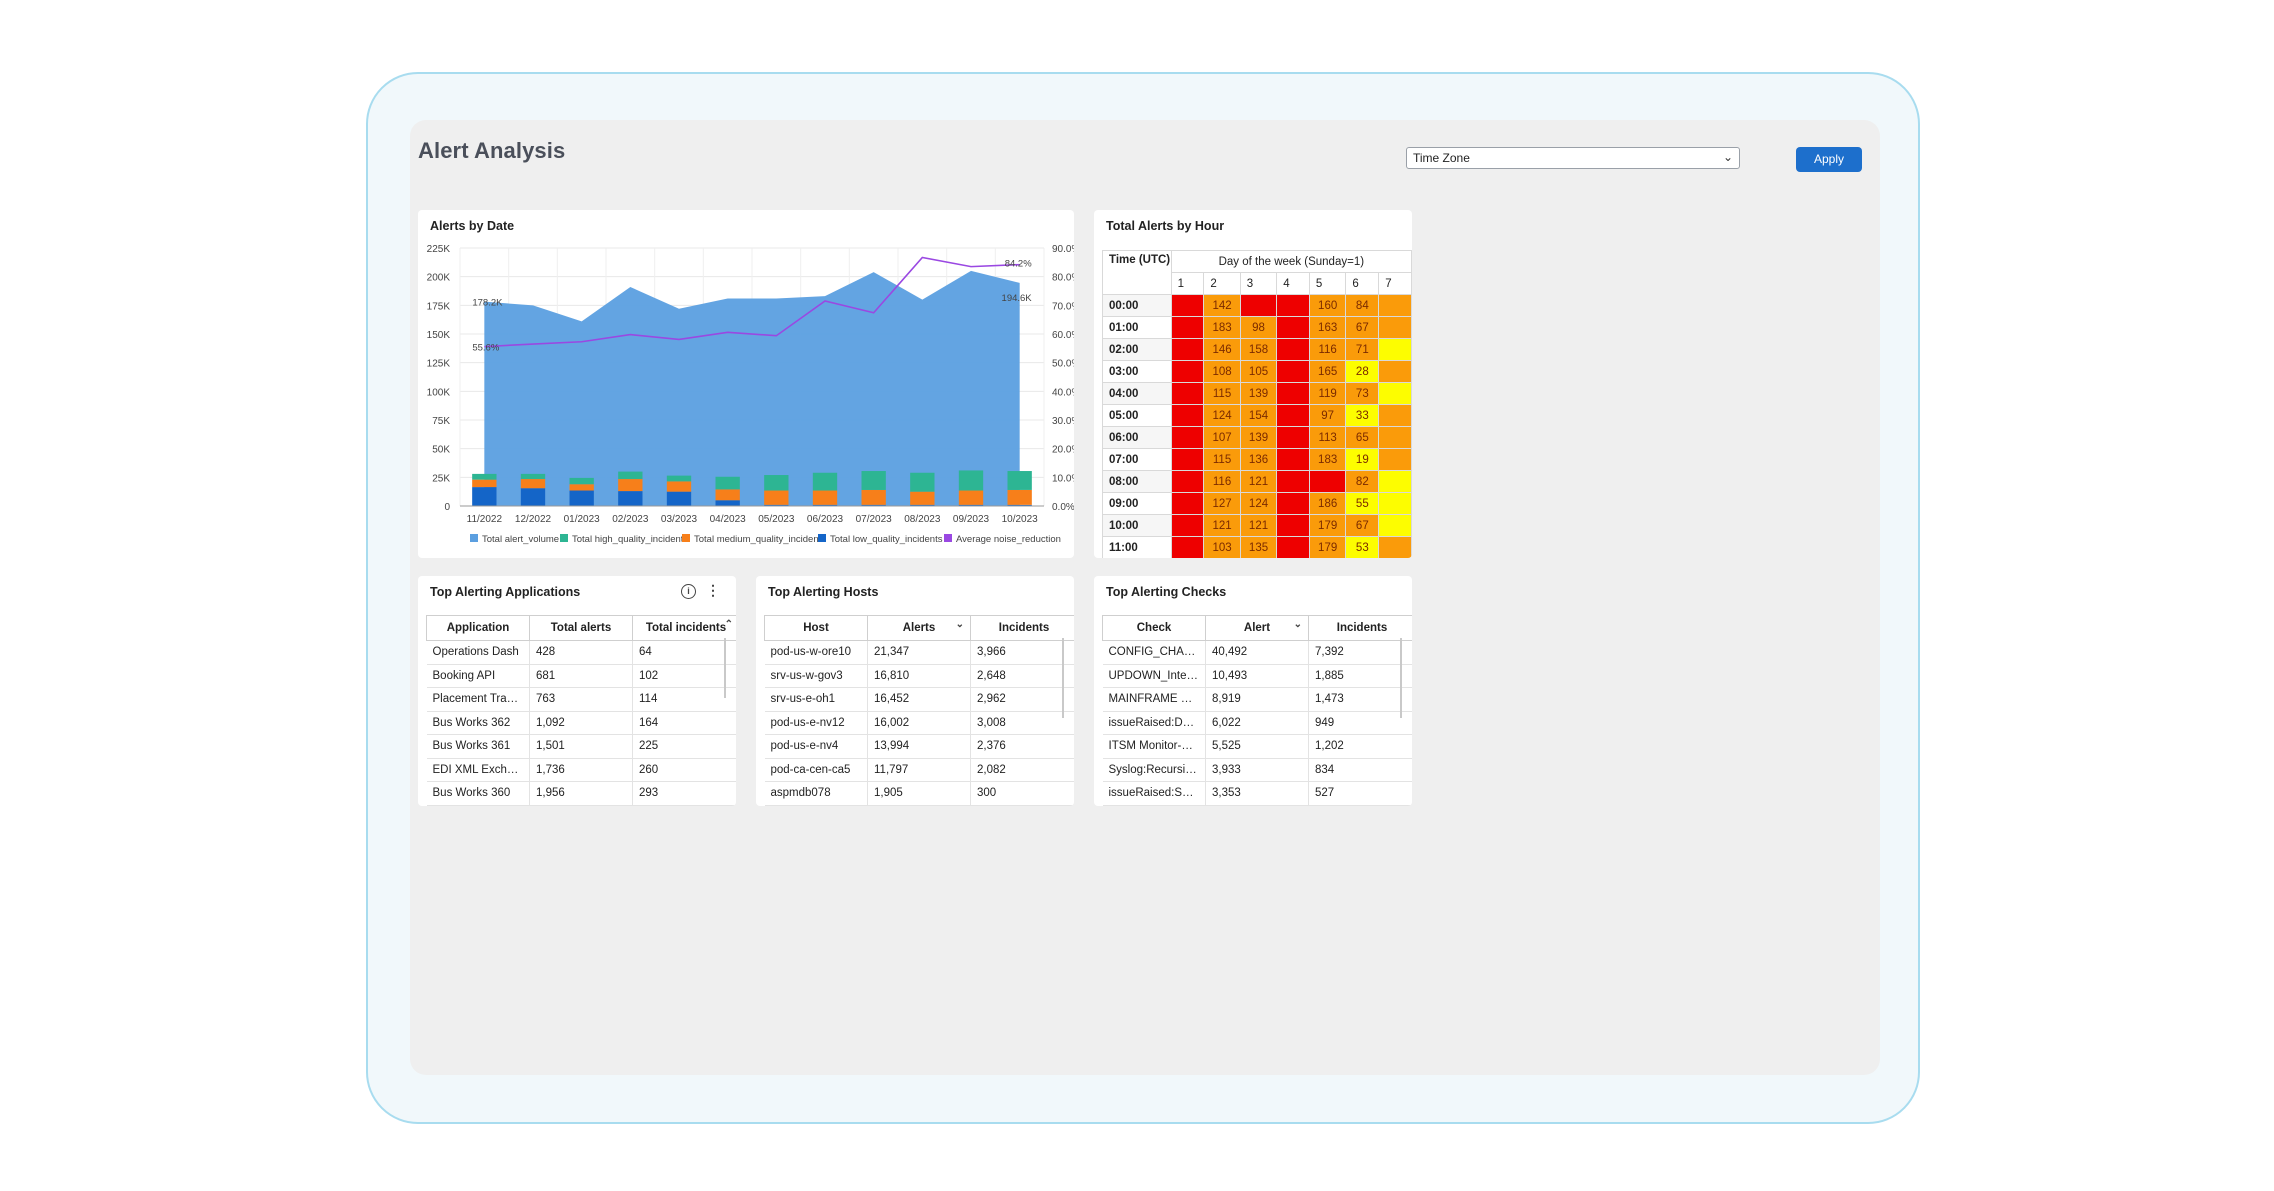 This screenshot has width=2274, height=1191. I want to click on table-cell: 102, so click(684, 676).